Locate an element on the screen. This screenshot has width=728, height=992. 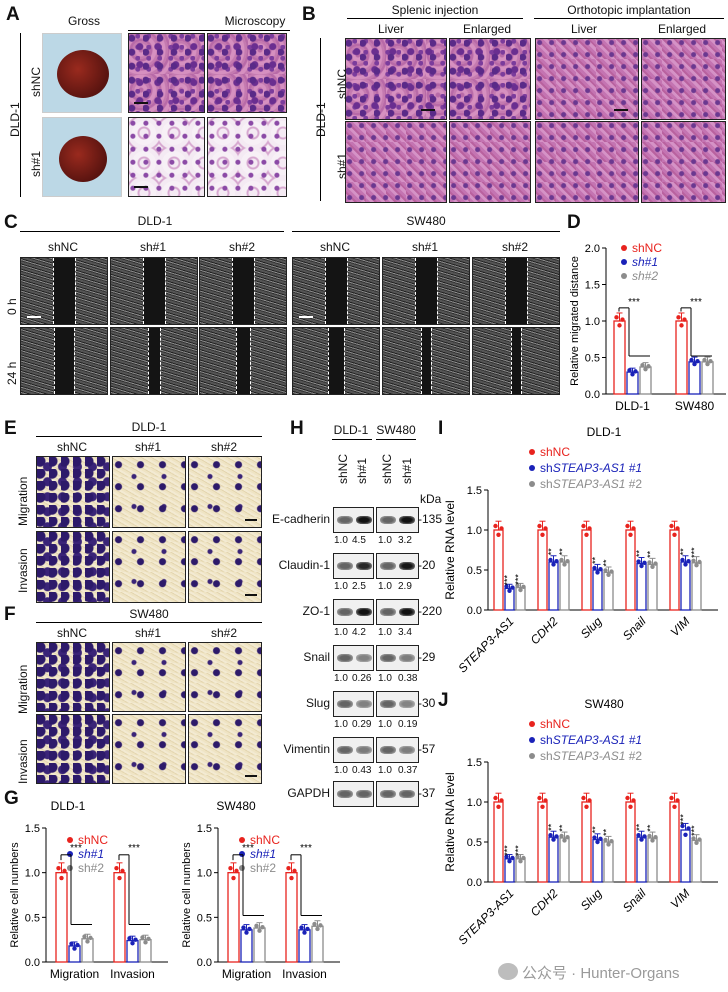
f-mig-sh1 is located at coordinates (149, 677).